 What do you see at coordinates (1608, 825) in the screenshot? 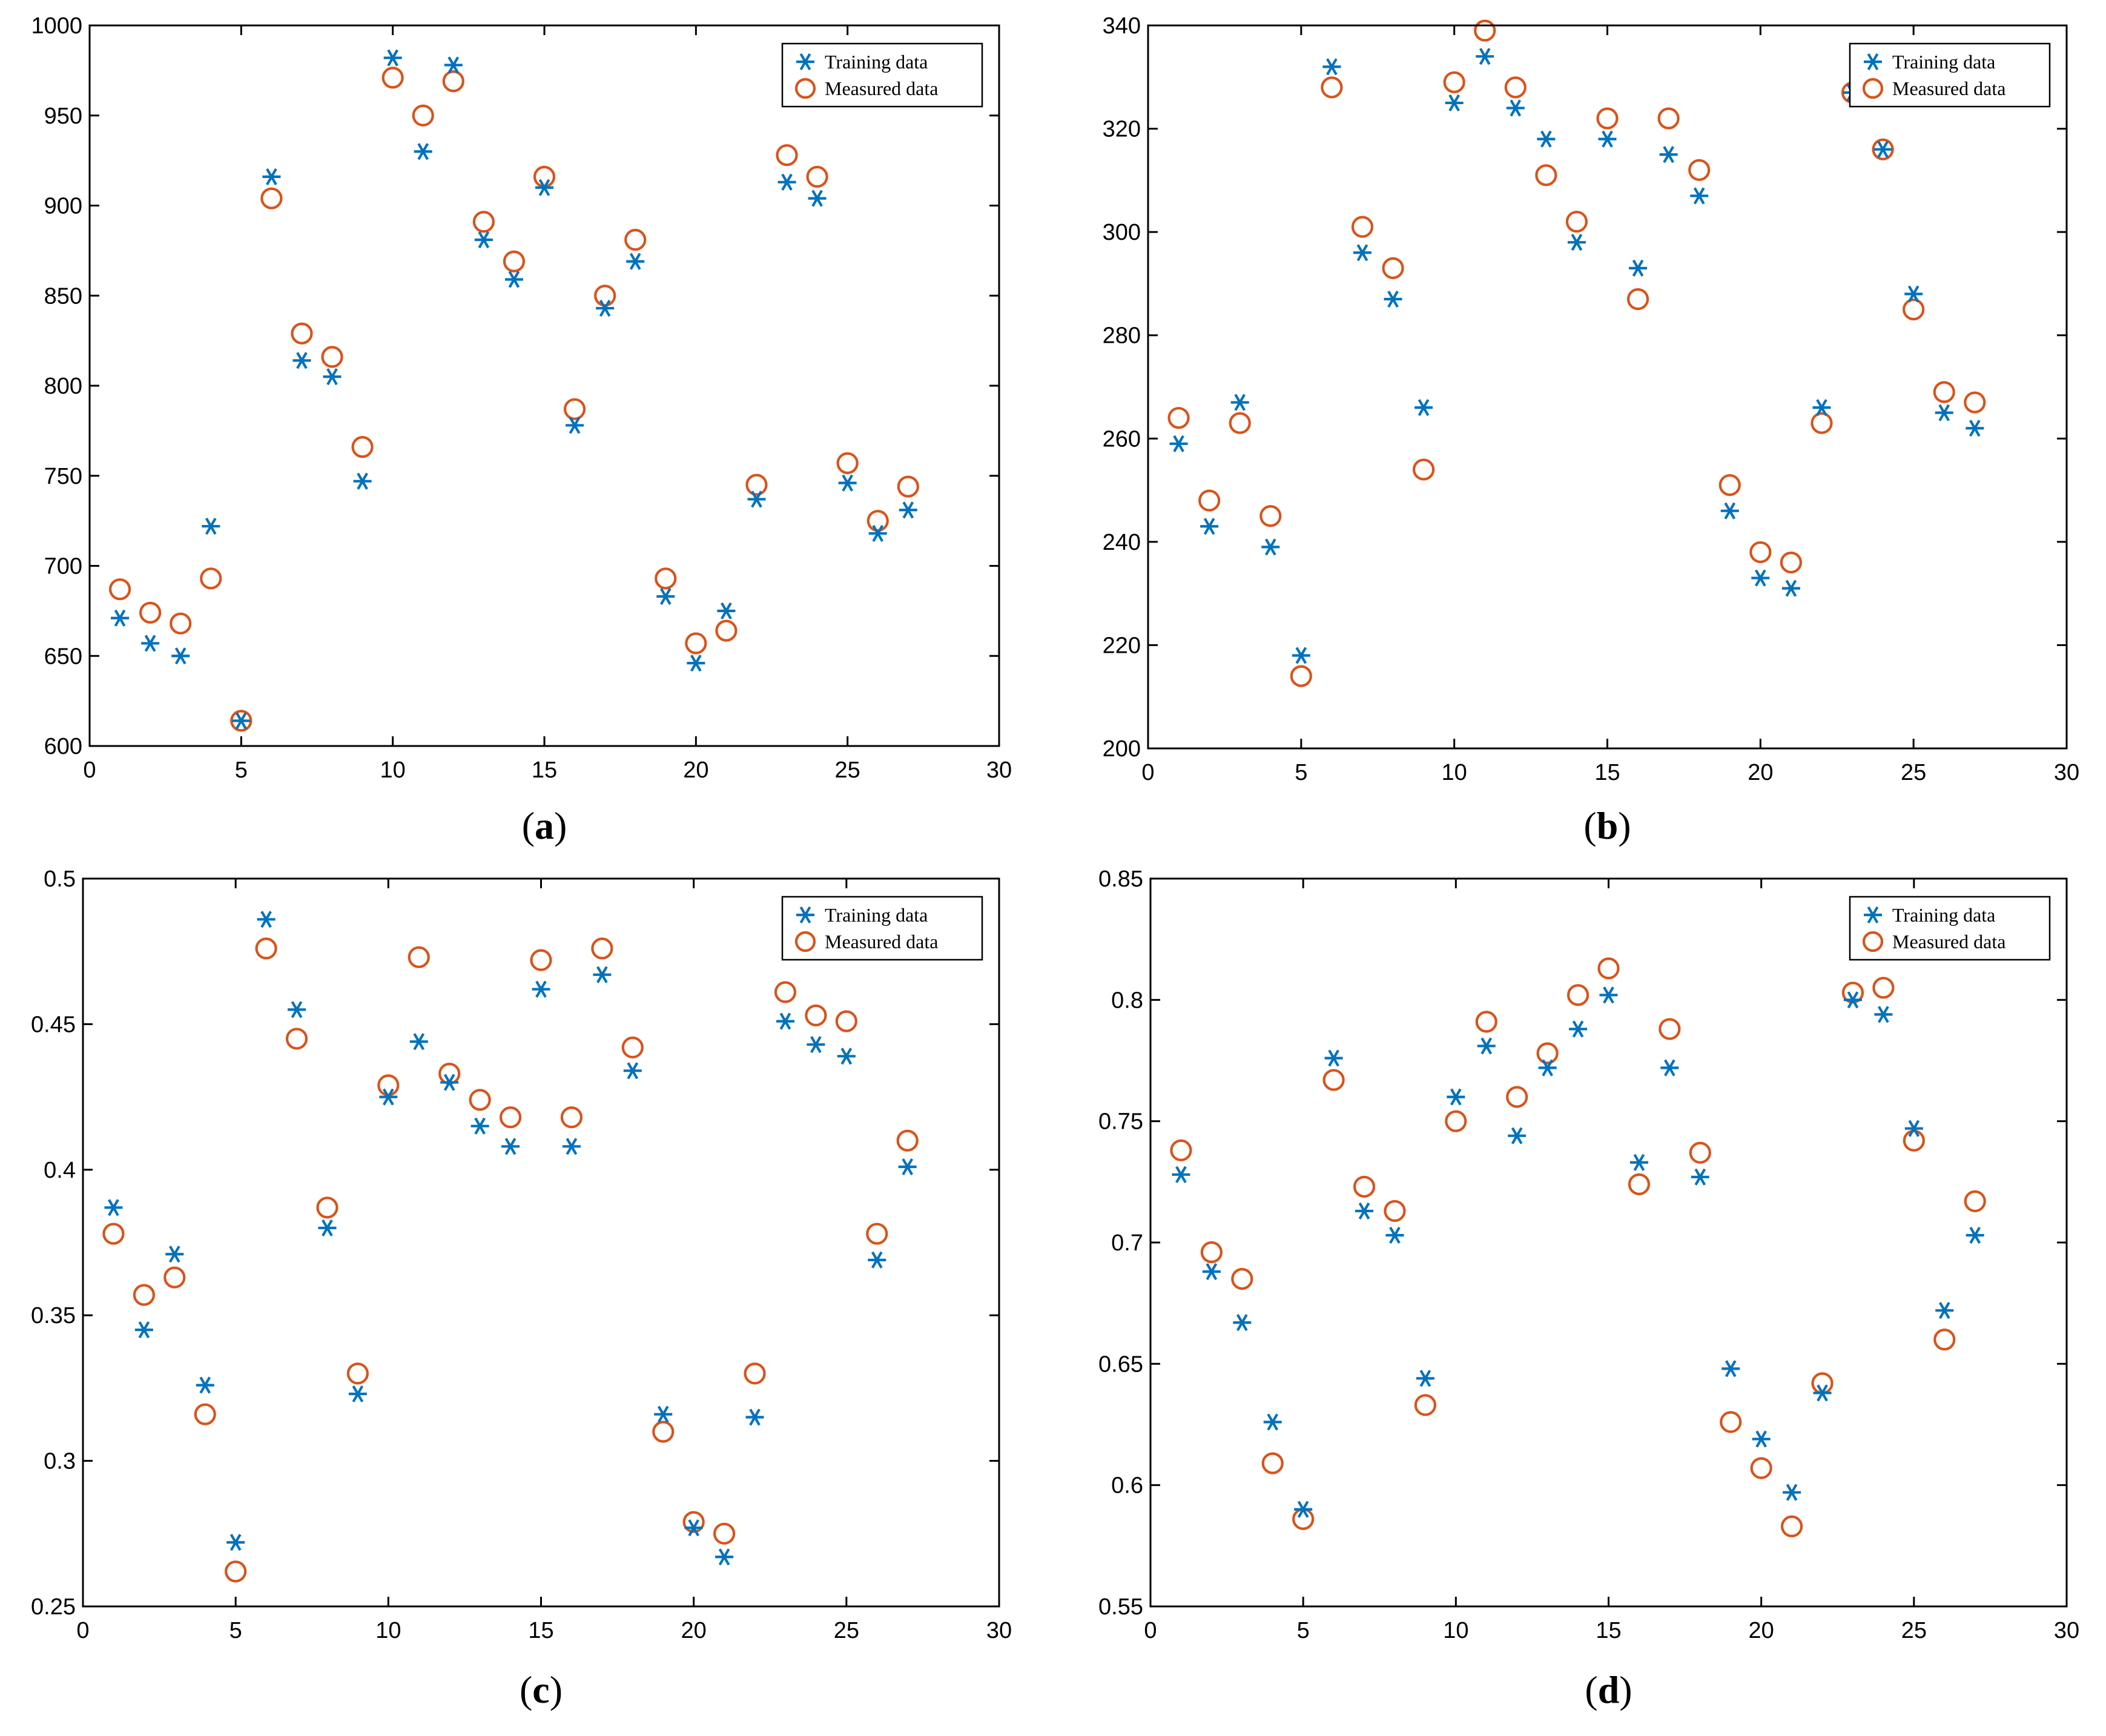
I see `panel-letter-b: b` at bounding box center [1608, 825].